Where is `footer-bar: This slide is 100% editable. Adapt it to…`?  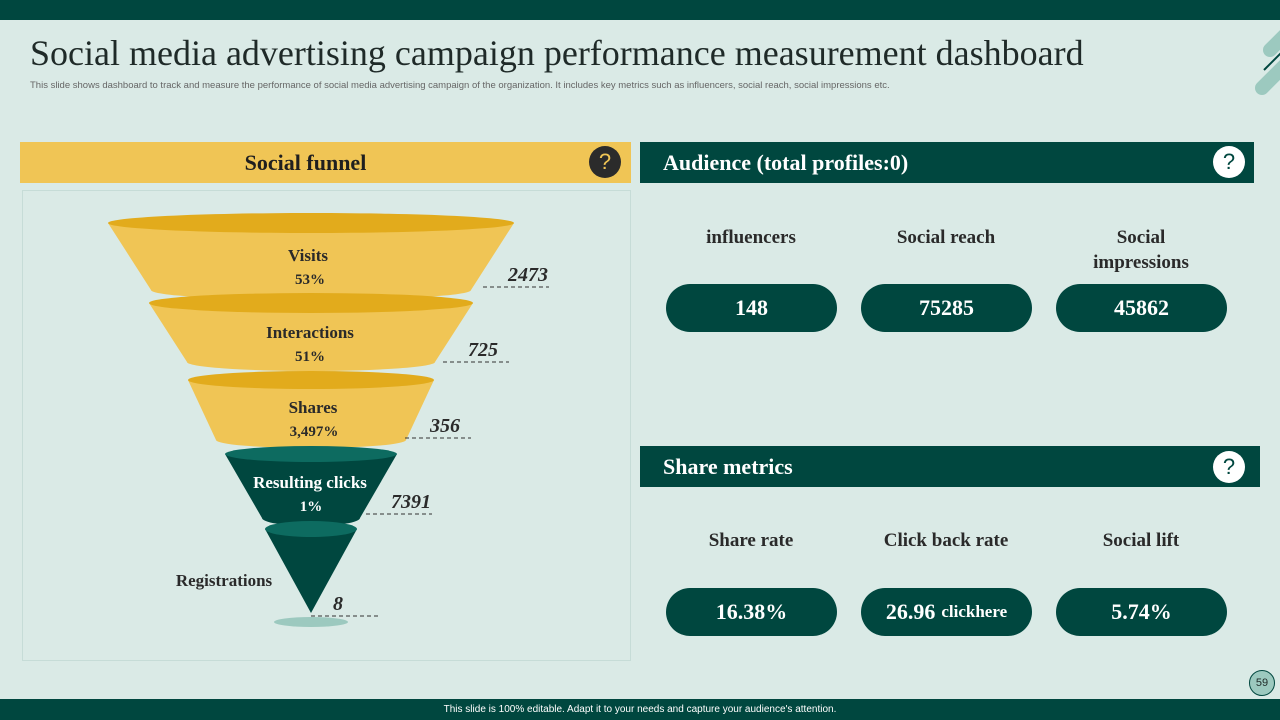
footer-bar: This slide is 100% editable. Adapt it to… is located at coordinates (640, 709).